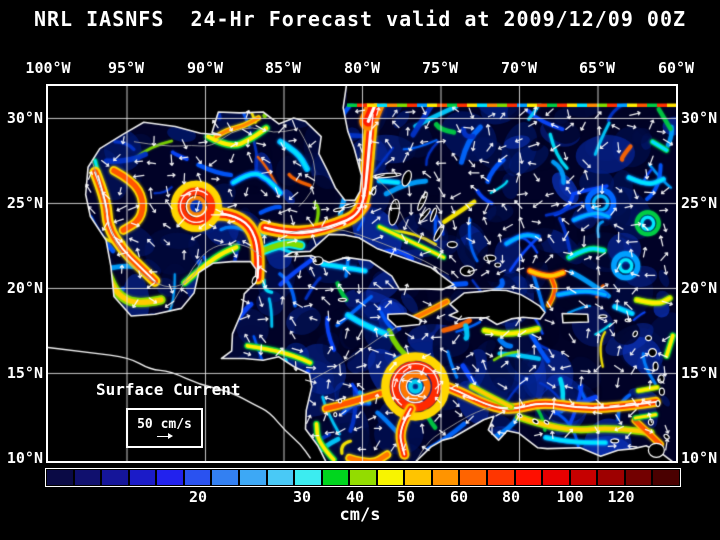  Describe the element at coordinates (597, 68) in the screenshot. I see `lon-label-65w: 65°W` at that location.